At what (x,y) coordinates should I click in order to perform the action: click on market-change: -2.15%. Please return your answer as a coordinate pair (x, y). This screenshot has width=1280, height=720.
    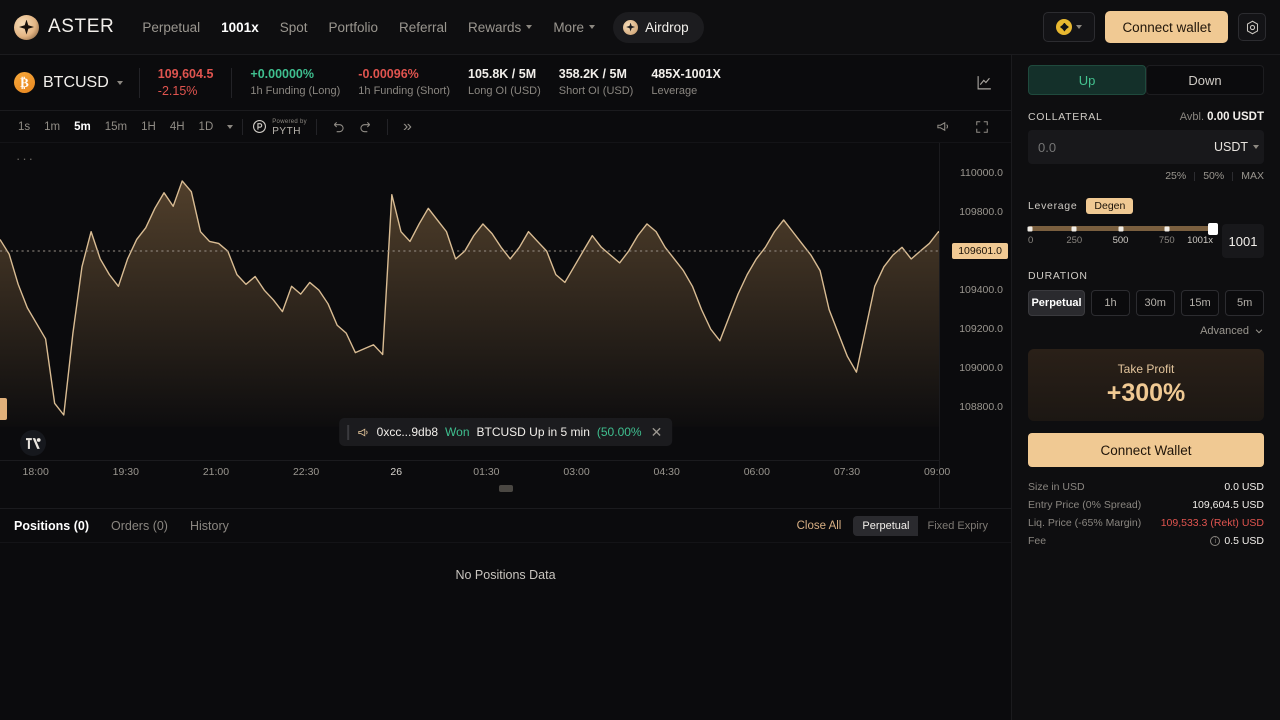
    Looking at the image, I should click on (177, 90).